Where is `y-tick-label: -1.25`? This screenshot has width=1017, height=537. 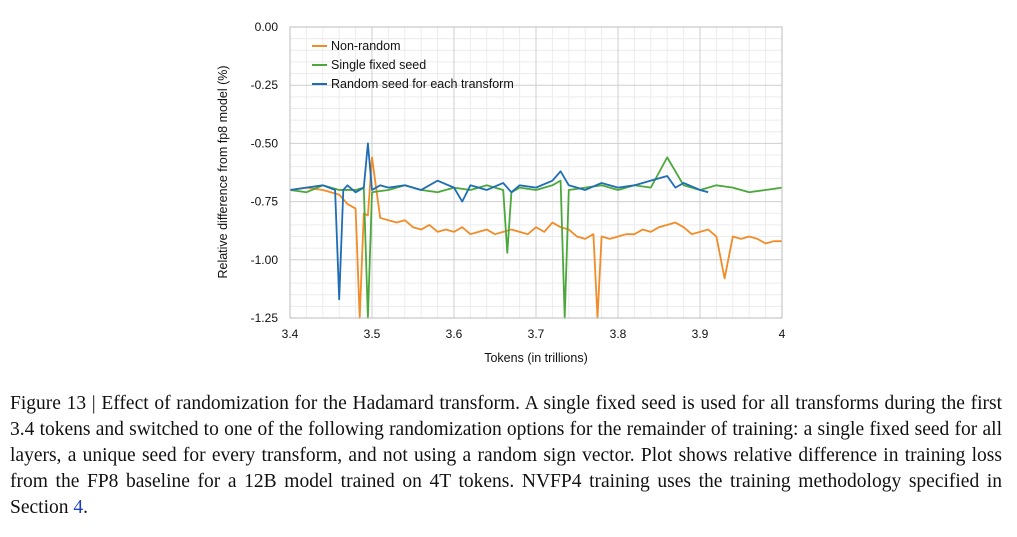 y-tick-label: -1.25 is located at coordinates (265, 318).